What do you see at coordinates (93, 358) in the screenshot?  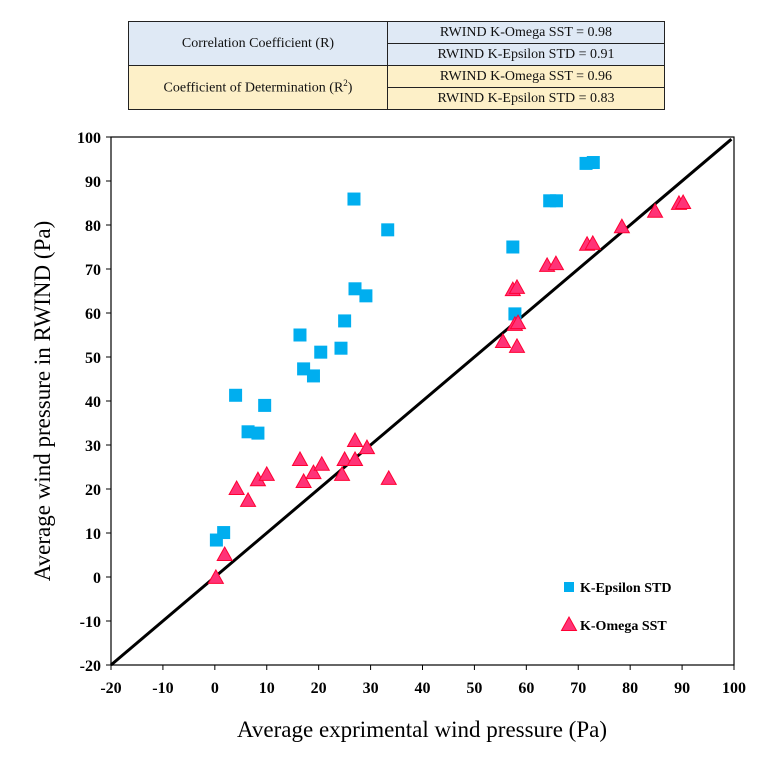 I see `y-tick-label: 50` at bounding box center [93, 358].